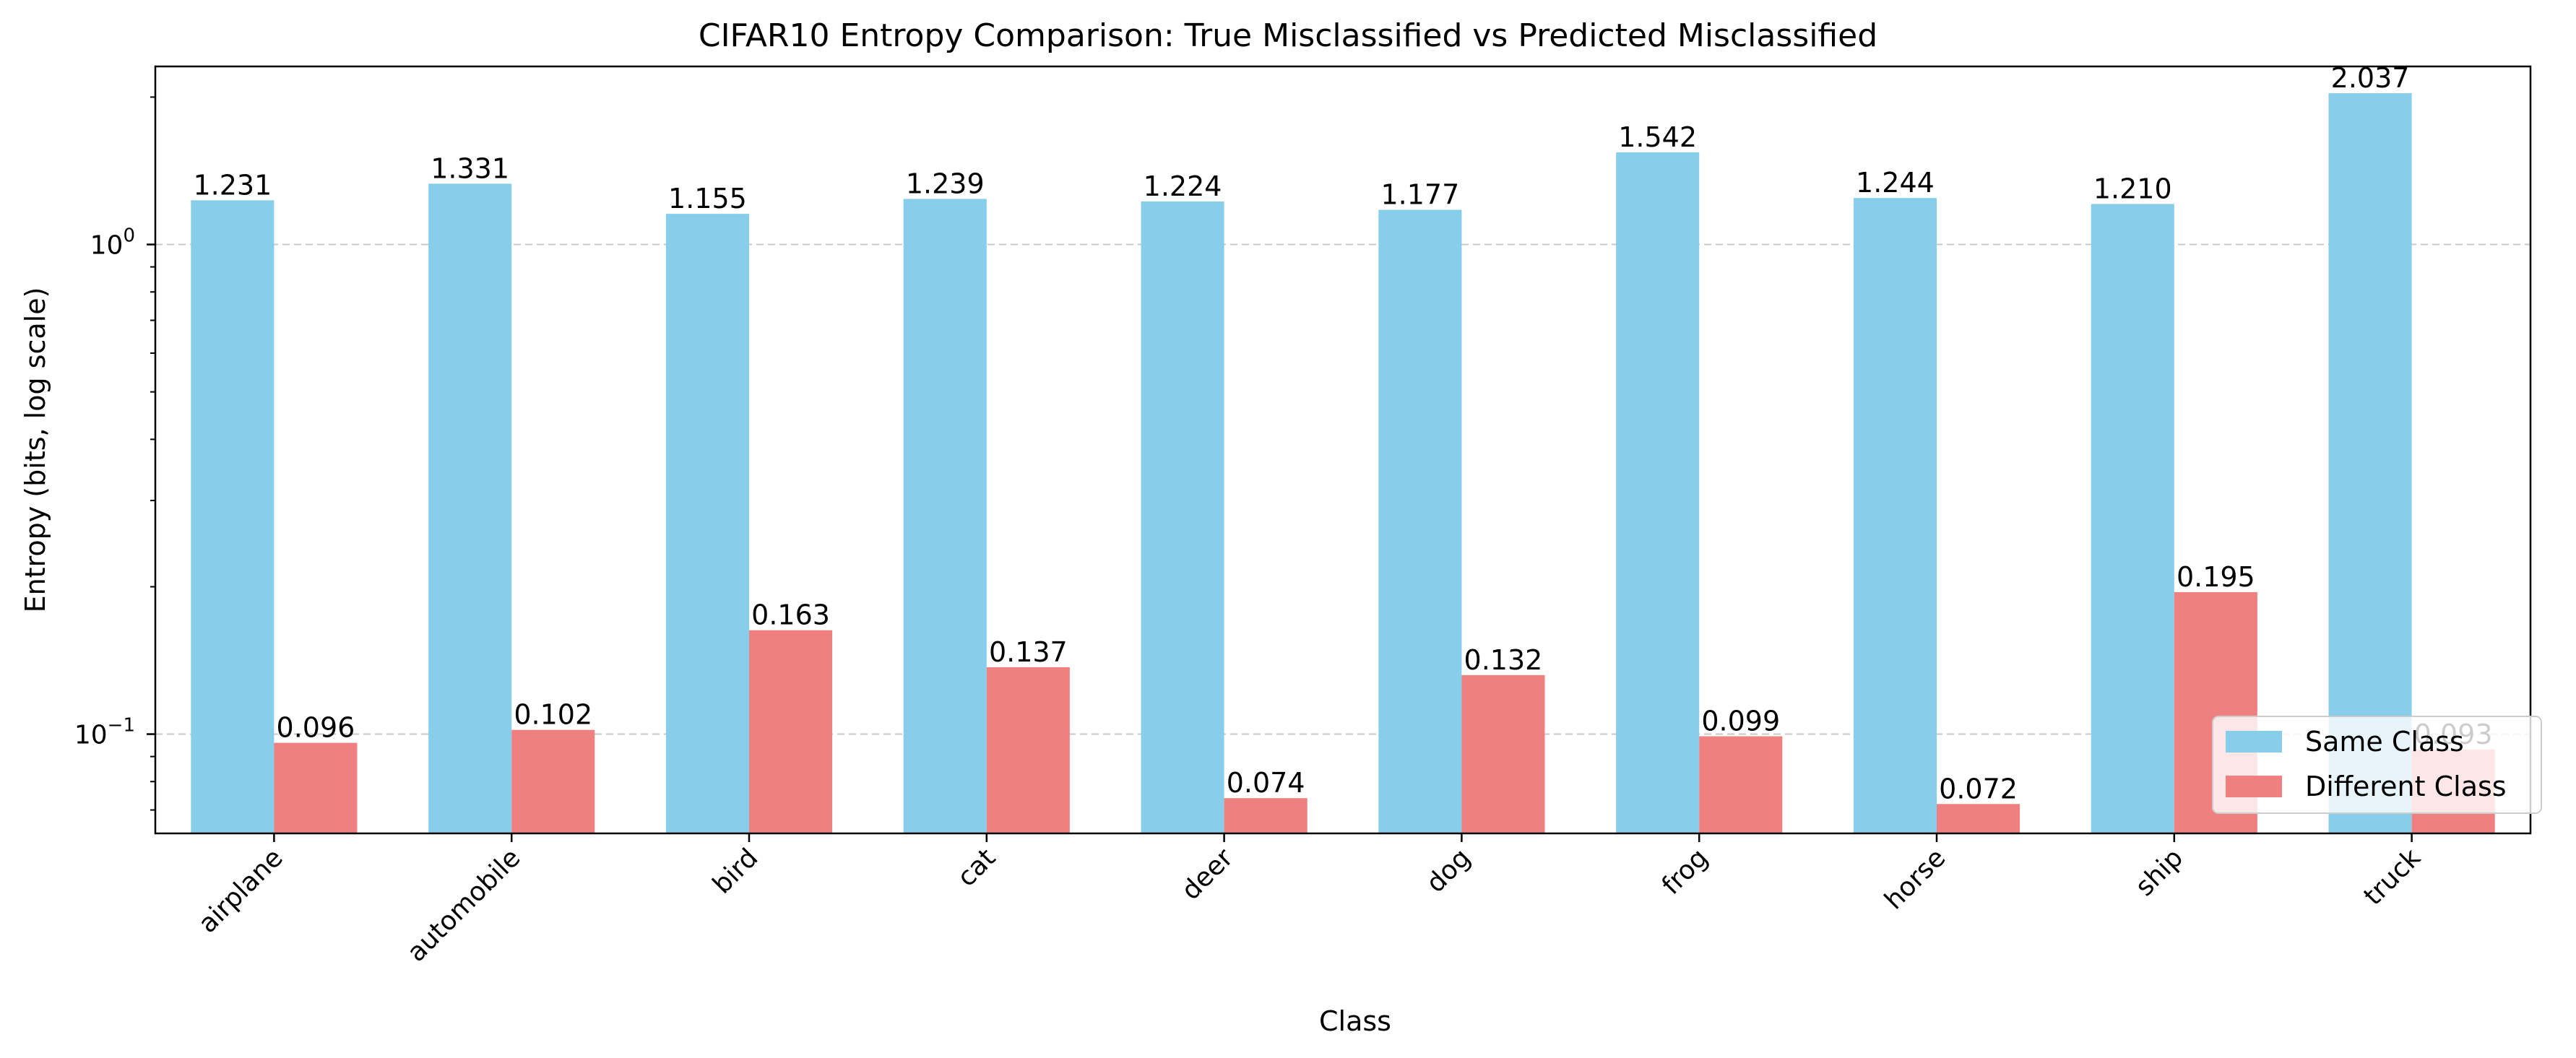 Image resolution: width=2576 pixels, height=1058 pixels. I want to click on value-label: 0.099, so click(1741, 721).